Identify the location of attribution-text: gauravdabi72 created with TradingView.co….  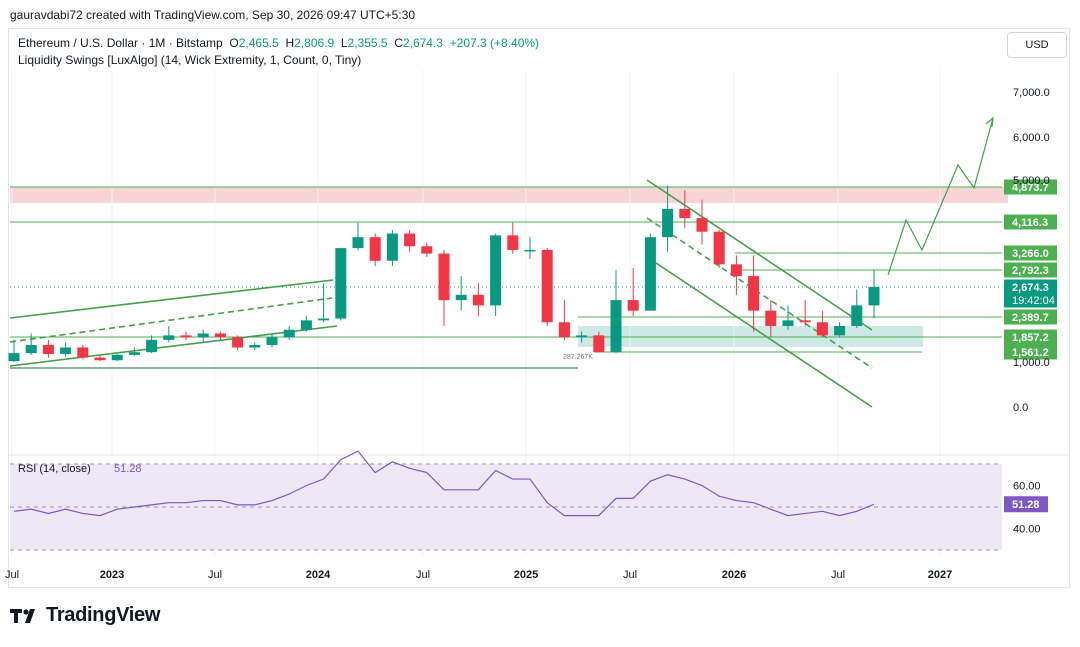
(213, 15).